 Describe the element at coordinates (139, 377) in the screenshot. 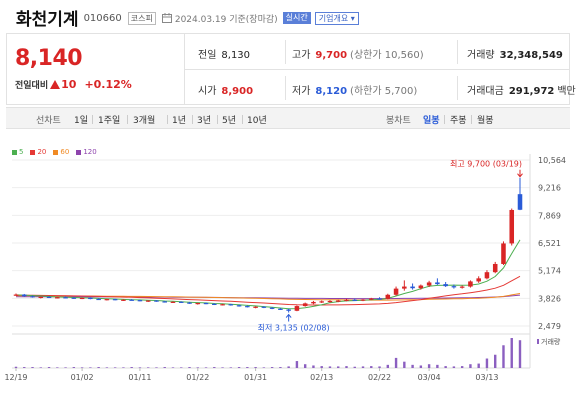

I see `x-tick-label: 01/11` at that location.